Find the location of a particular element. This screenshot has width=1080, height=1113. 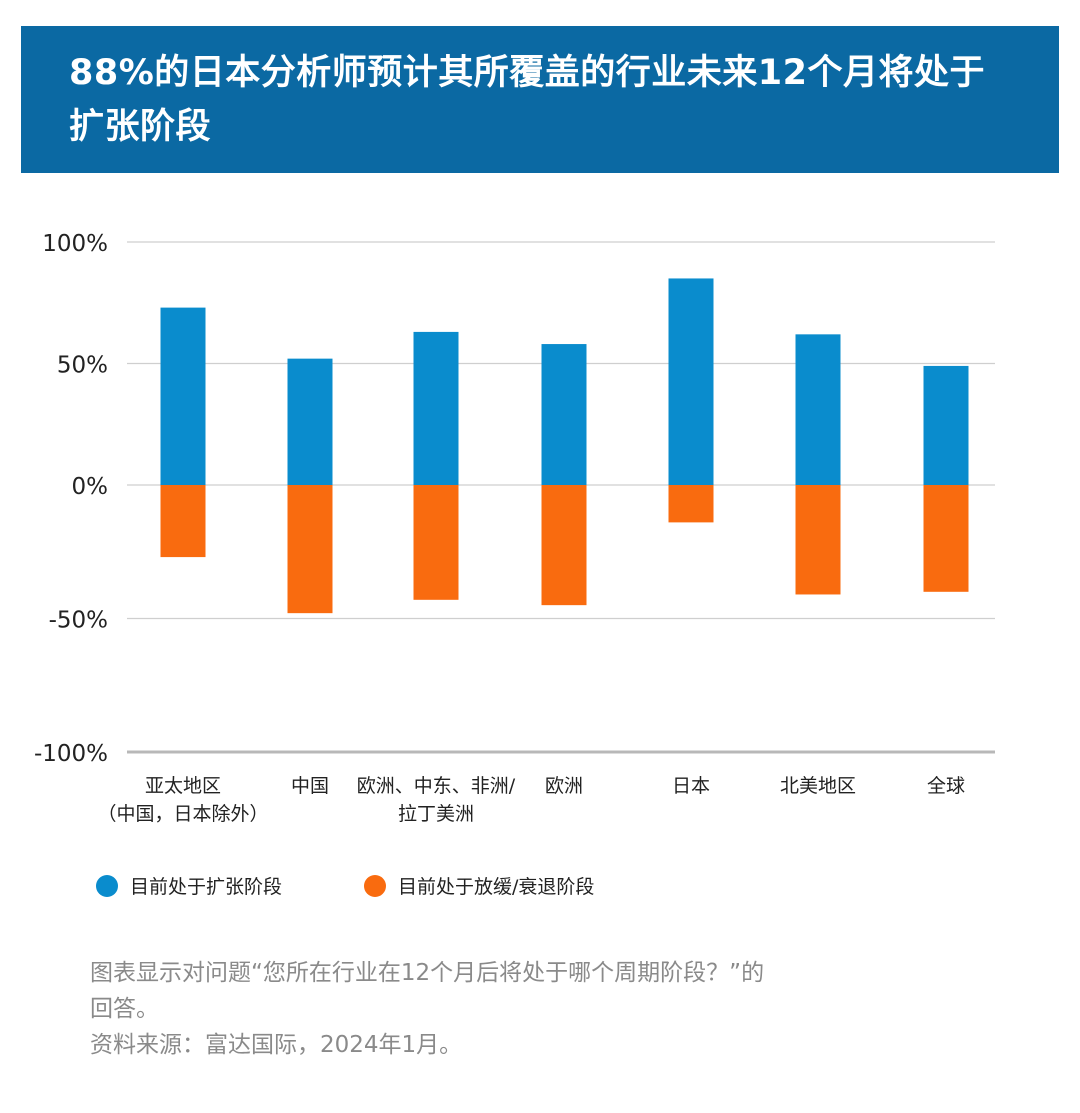

legend-swatch-slowdown is located at coordinates (375, 885).